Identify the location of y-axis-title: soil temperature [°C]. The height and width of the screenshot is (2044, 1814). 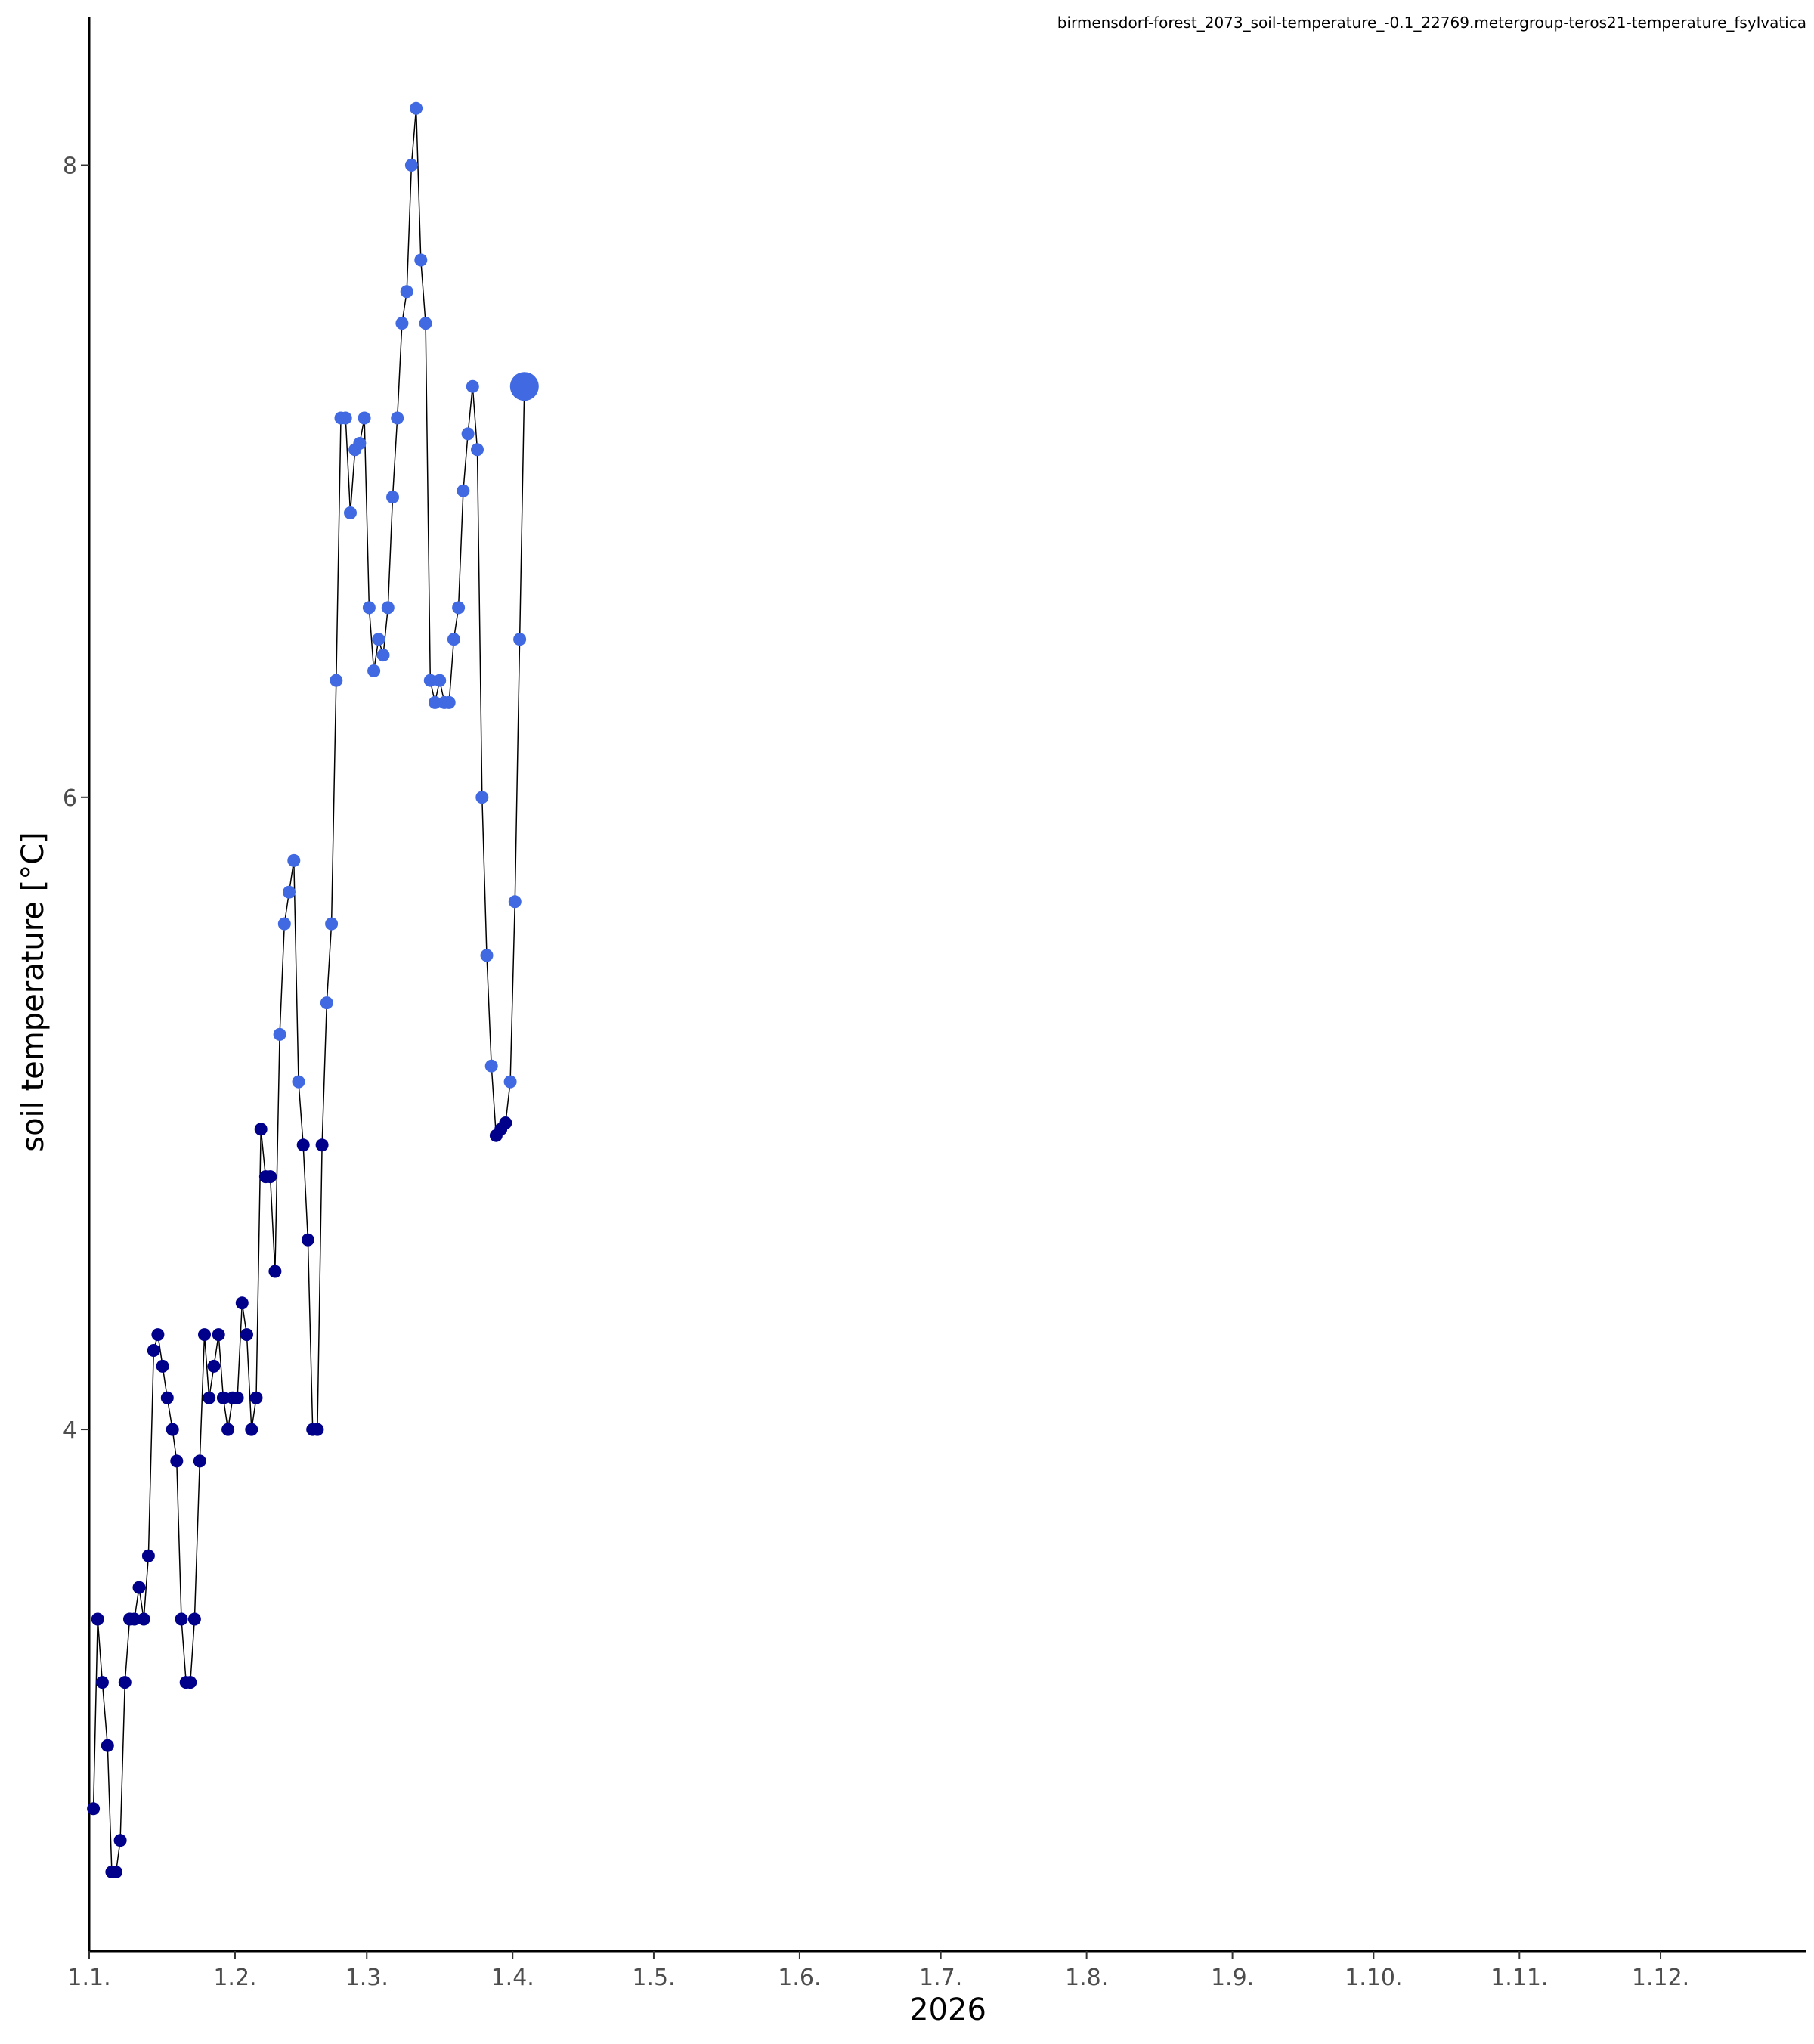
(33, 992).